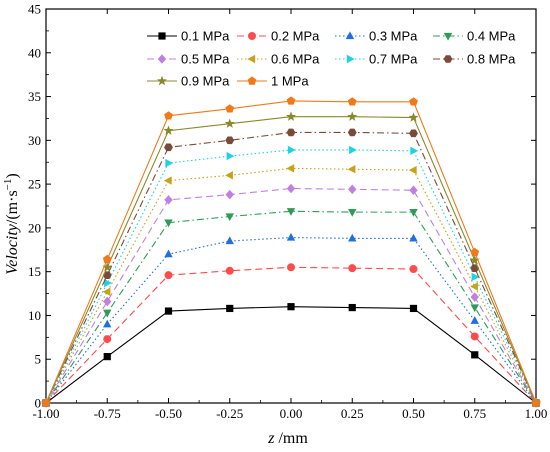 The width and height of the screenshot is (550, 452). Describe the element at coordinates (352, 413) in the screenshot. I see `x-tick-label: 0.25` at that location.